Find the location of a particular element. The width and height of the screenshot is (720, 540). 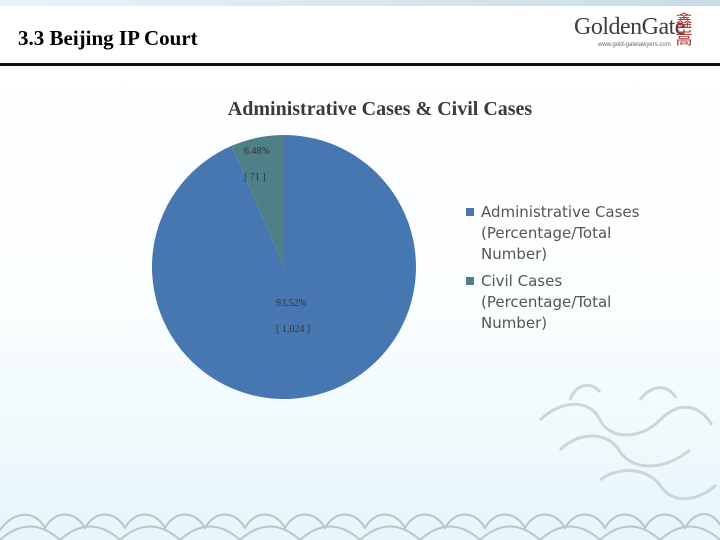

administrative-count-label: [ 1,024 ] is located at coordinates (293, 329).